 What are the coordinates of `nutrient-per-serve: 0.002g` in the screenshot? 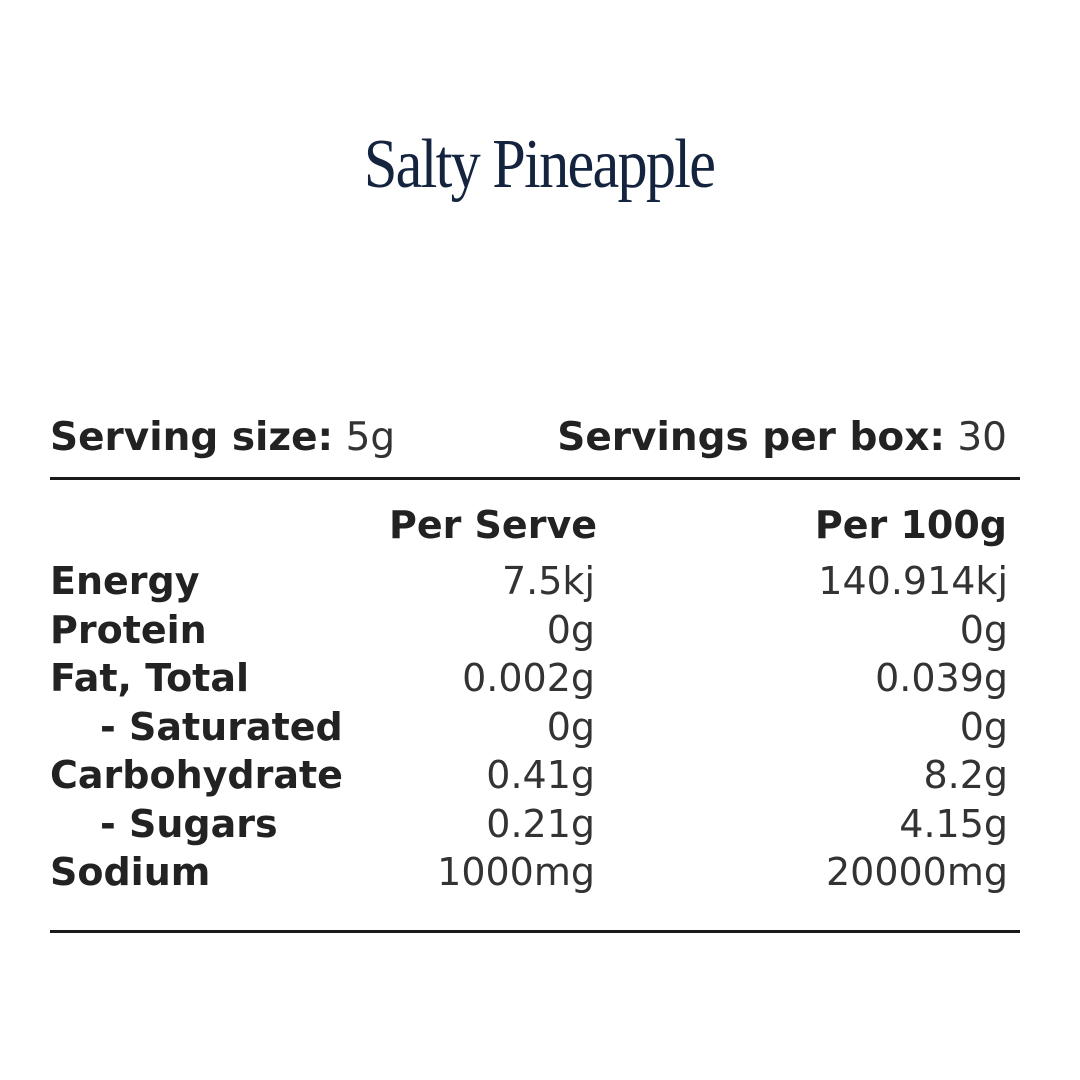 It's located at (528, 678).